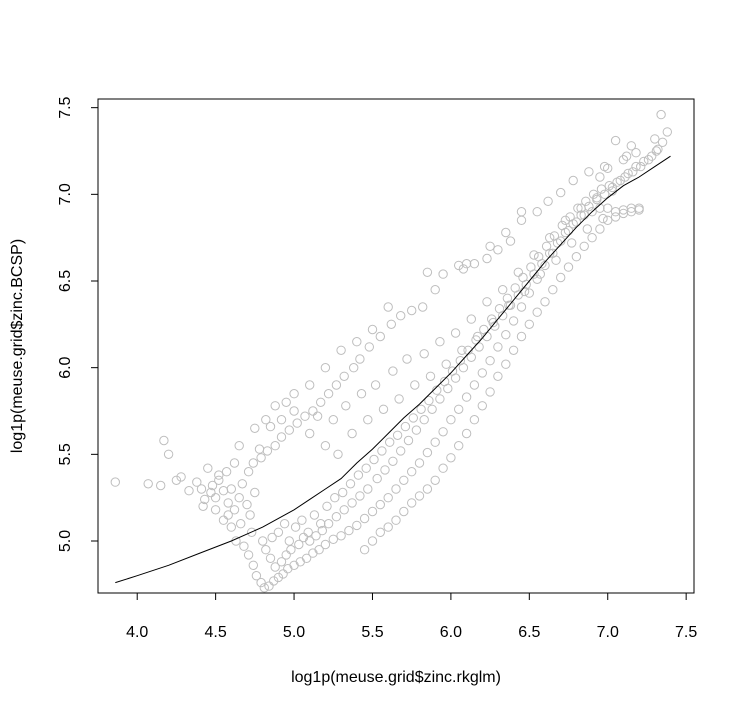  I want to click on y-axis: 5.0 5.5 6.0 6.5 7.0 7.5, so click(78, 324).